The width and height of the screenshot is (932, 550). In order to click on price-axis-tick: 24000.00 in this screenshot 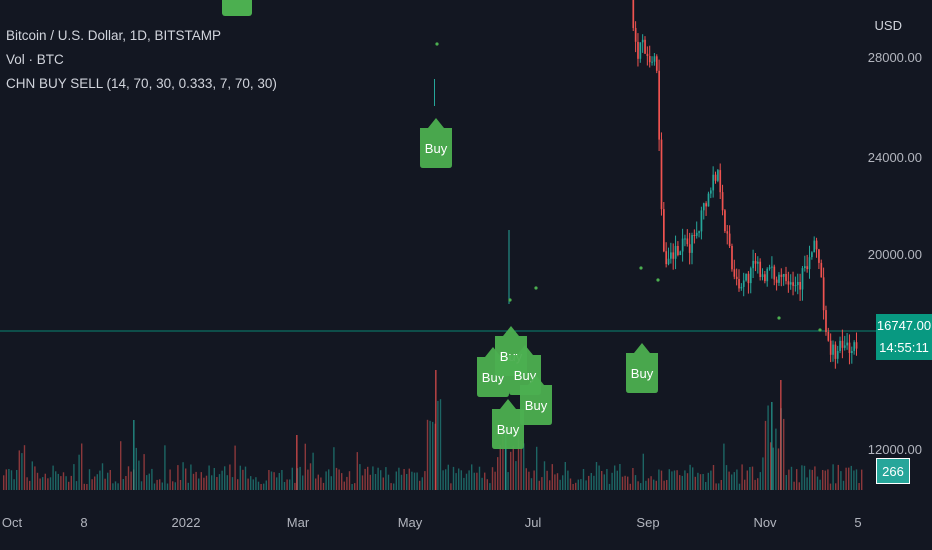, I will do `click(895, 157)`.